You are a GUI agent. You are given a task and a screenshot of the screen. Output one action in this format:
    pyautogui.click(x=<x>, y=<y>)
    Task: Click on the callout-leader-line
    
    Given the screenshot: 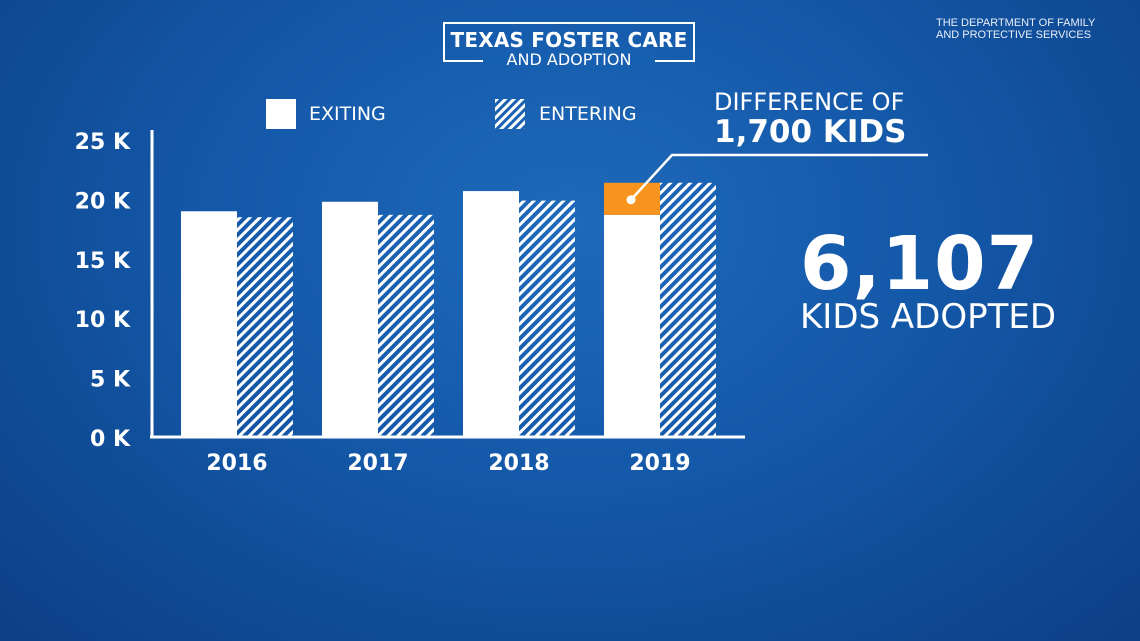 What is the action you would take?
    pyautogui.click(x=779, y=177)
    